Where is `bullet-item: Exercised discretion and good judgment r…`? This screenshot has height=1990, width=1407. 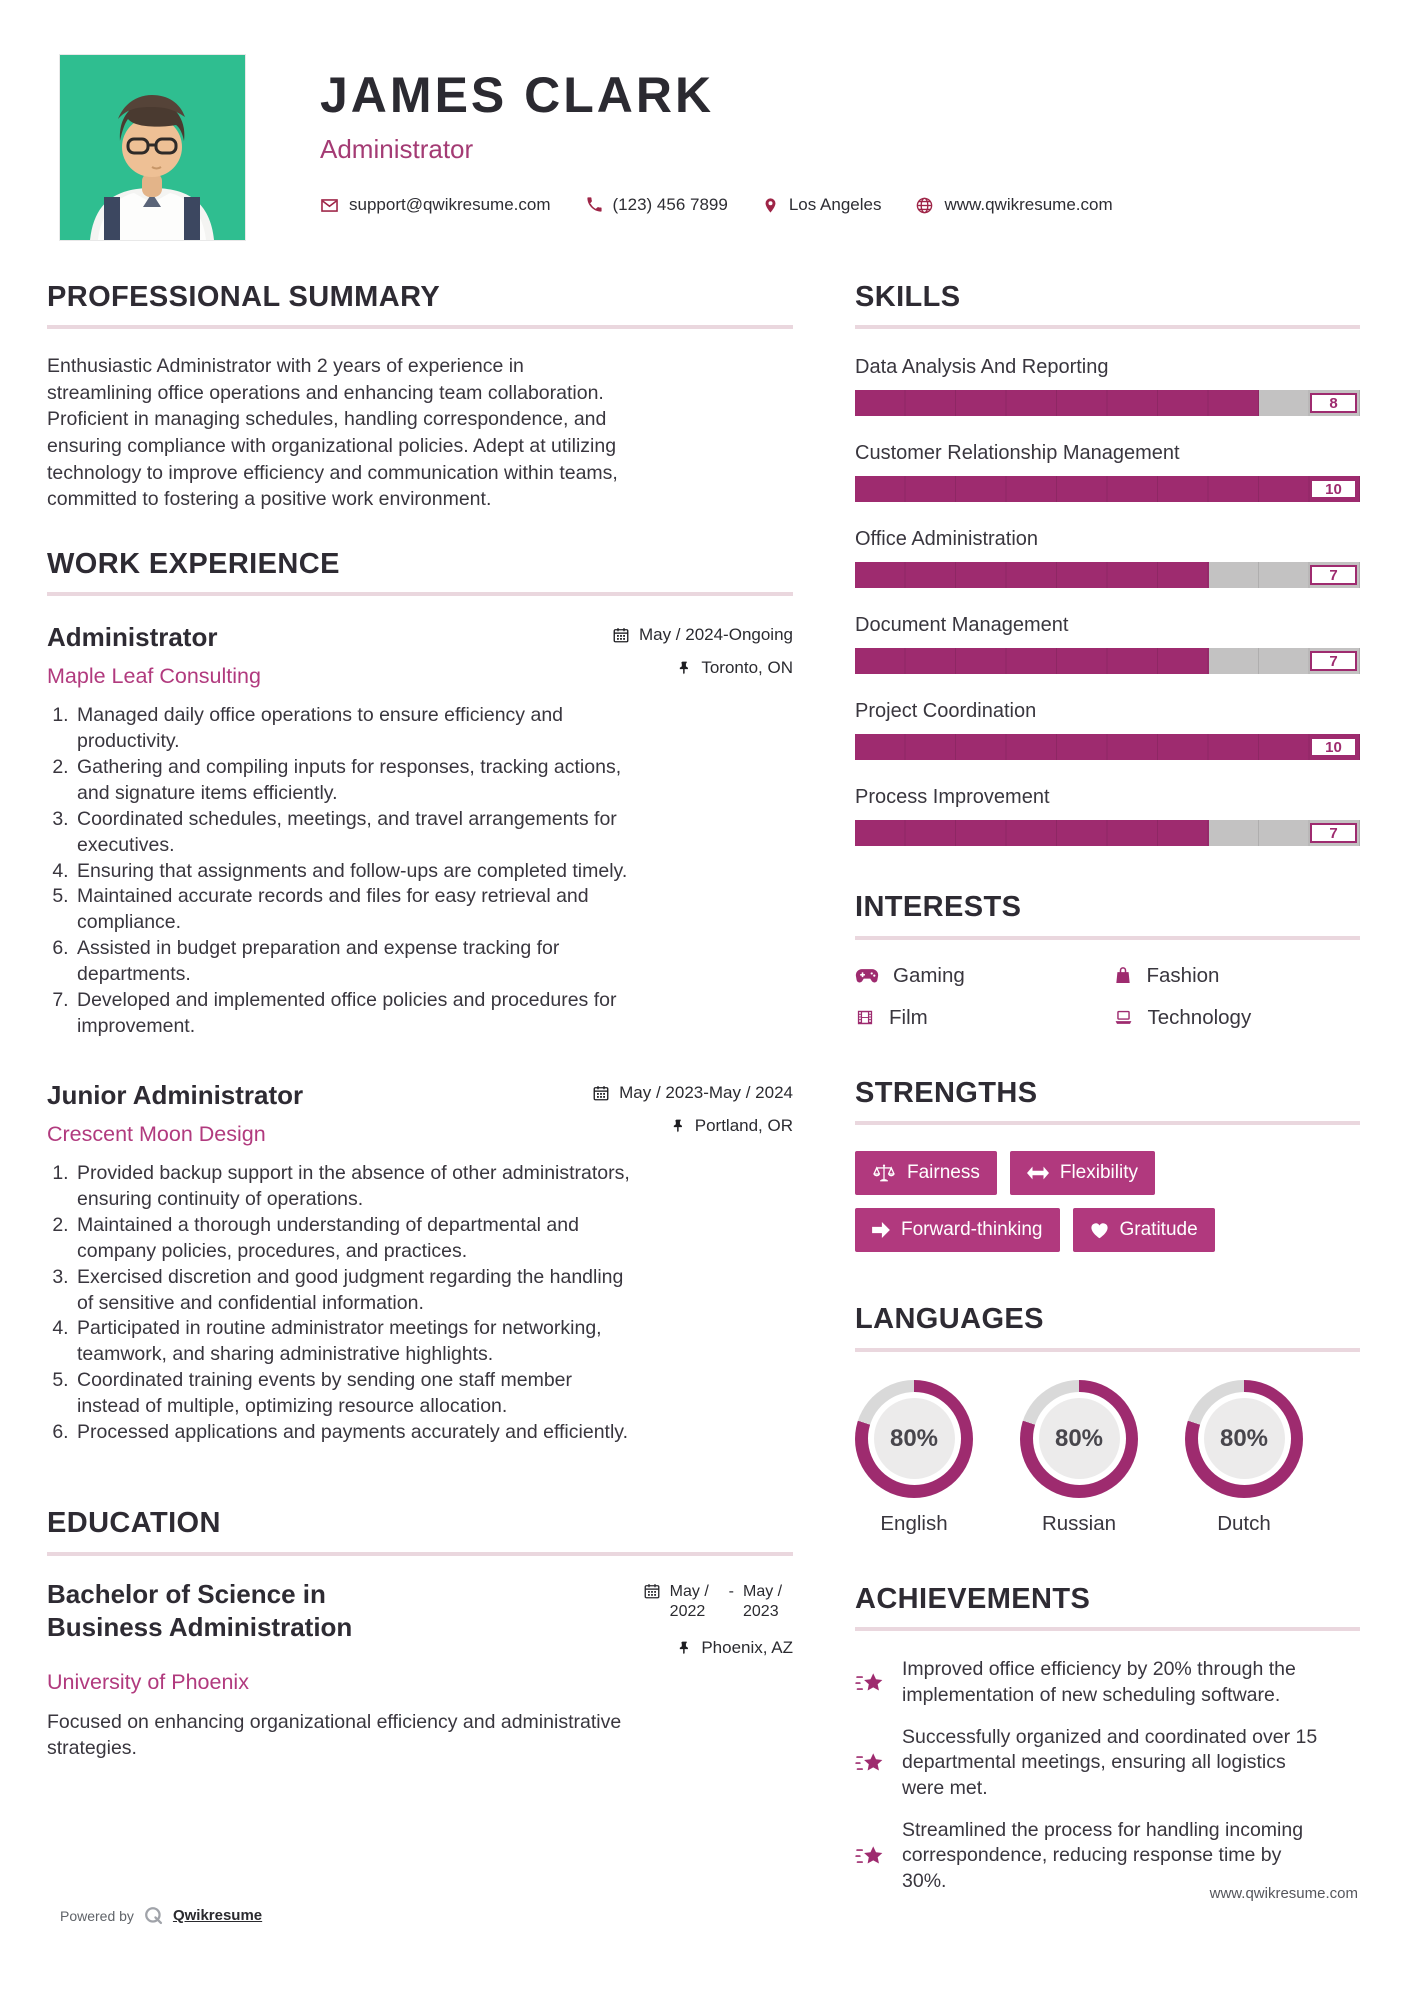 bullet-item: Exercised discretion and good judgment r… is located at coordinates (353, 1291).